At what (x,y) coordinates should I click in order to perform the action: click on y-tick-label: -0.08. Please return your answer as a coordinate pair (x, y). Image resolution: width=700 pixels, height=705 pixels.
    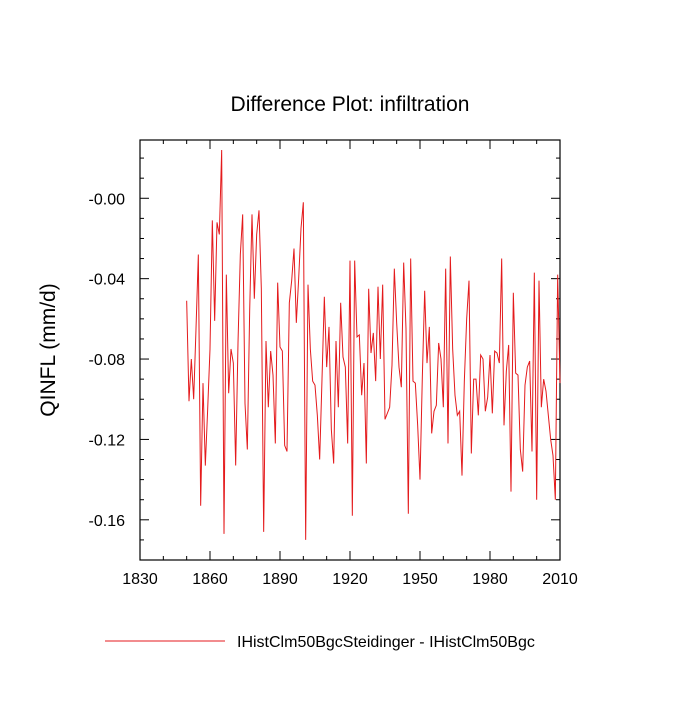
    Looking at the image, I should click on (107, 360).